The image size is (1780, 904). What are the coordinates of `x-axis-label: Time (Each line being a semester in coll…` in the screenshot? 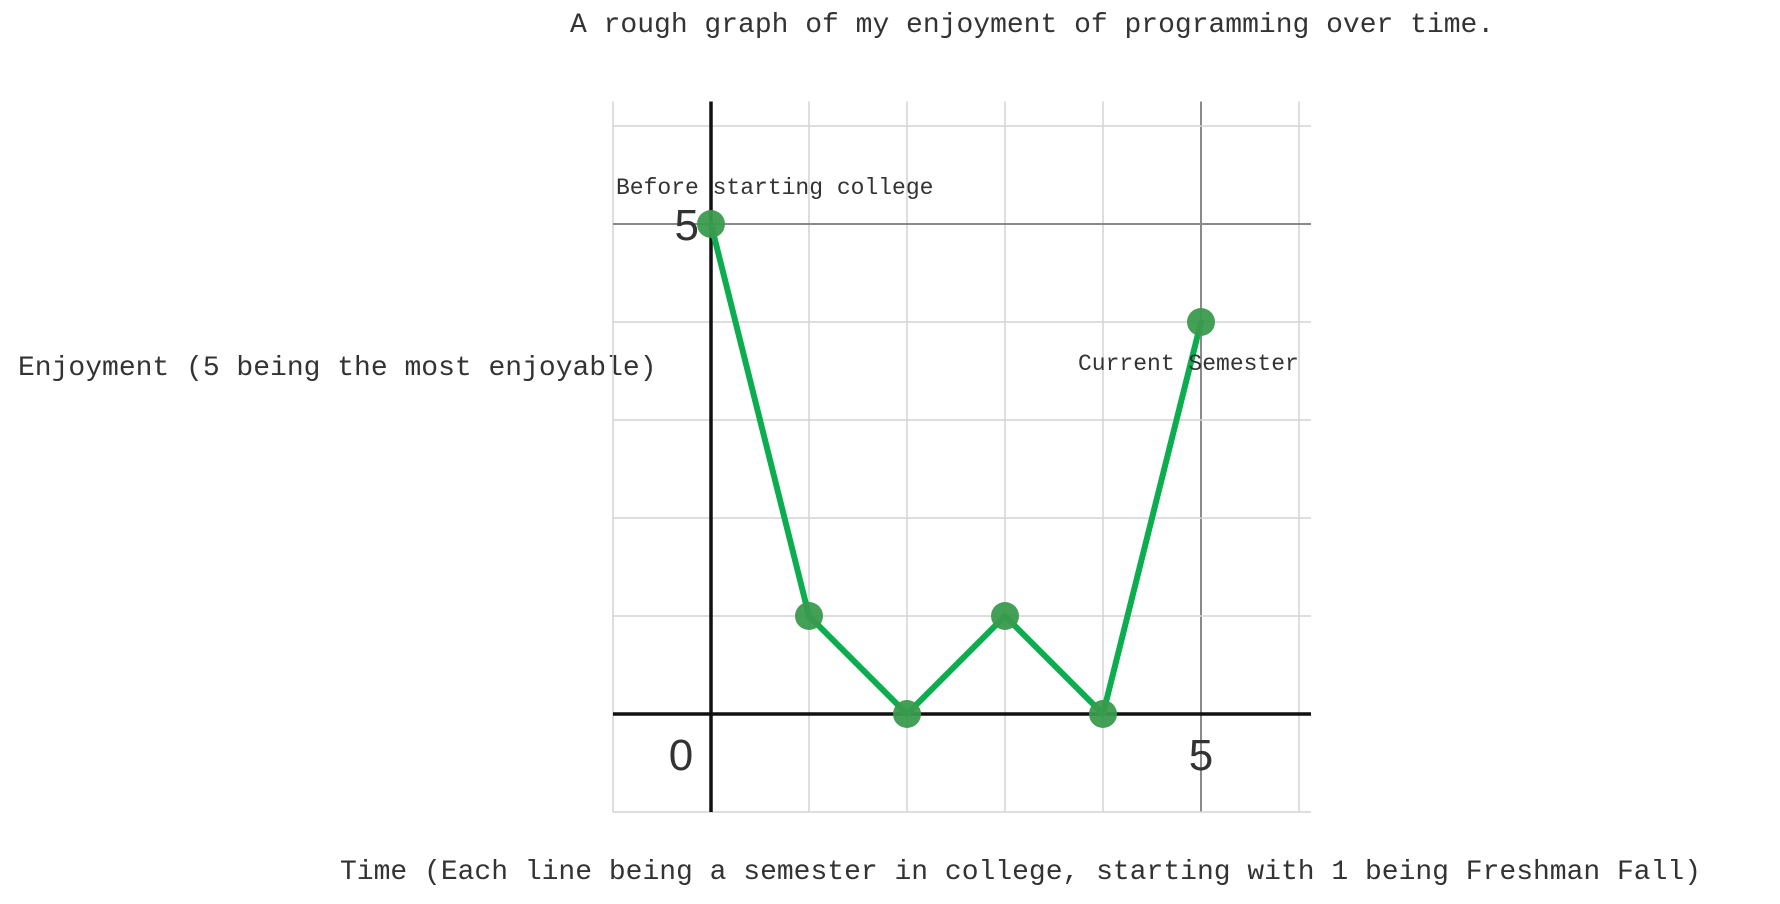 It's located at (1021, 872).